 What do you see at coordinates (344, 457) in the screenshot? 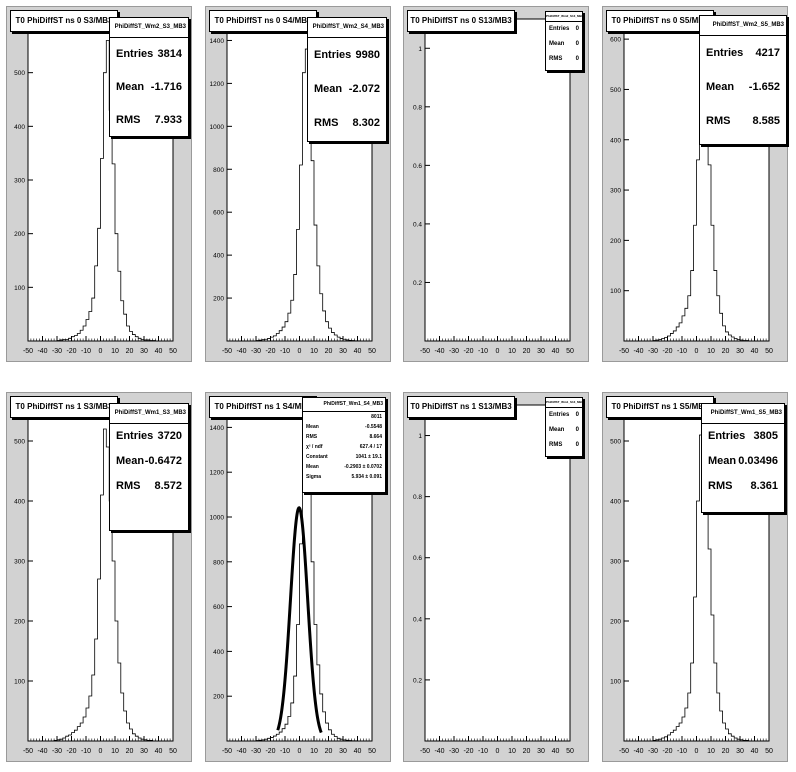
I see `stats-row: Constant 1041 ± 19.1` at bounding box center [344, 457].